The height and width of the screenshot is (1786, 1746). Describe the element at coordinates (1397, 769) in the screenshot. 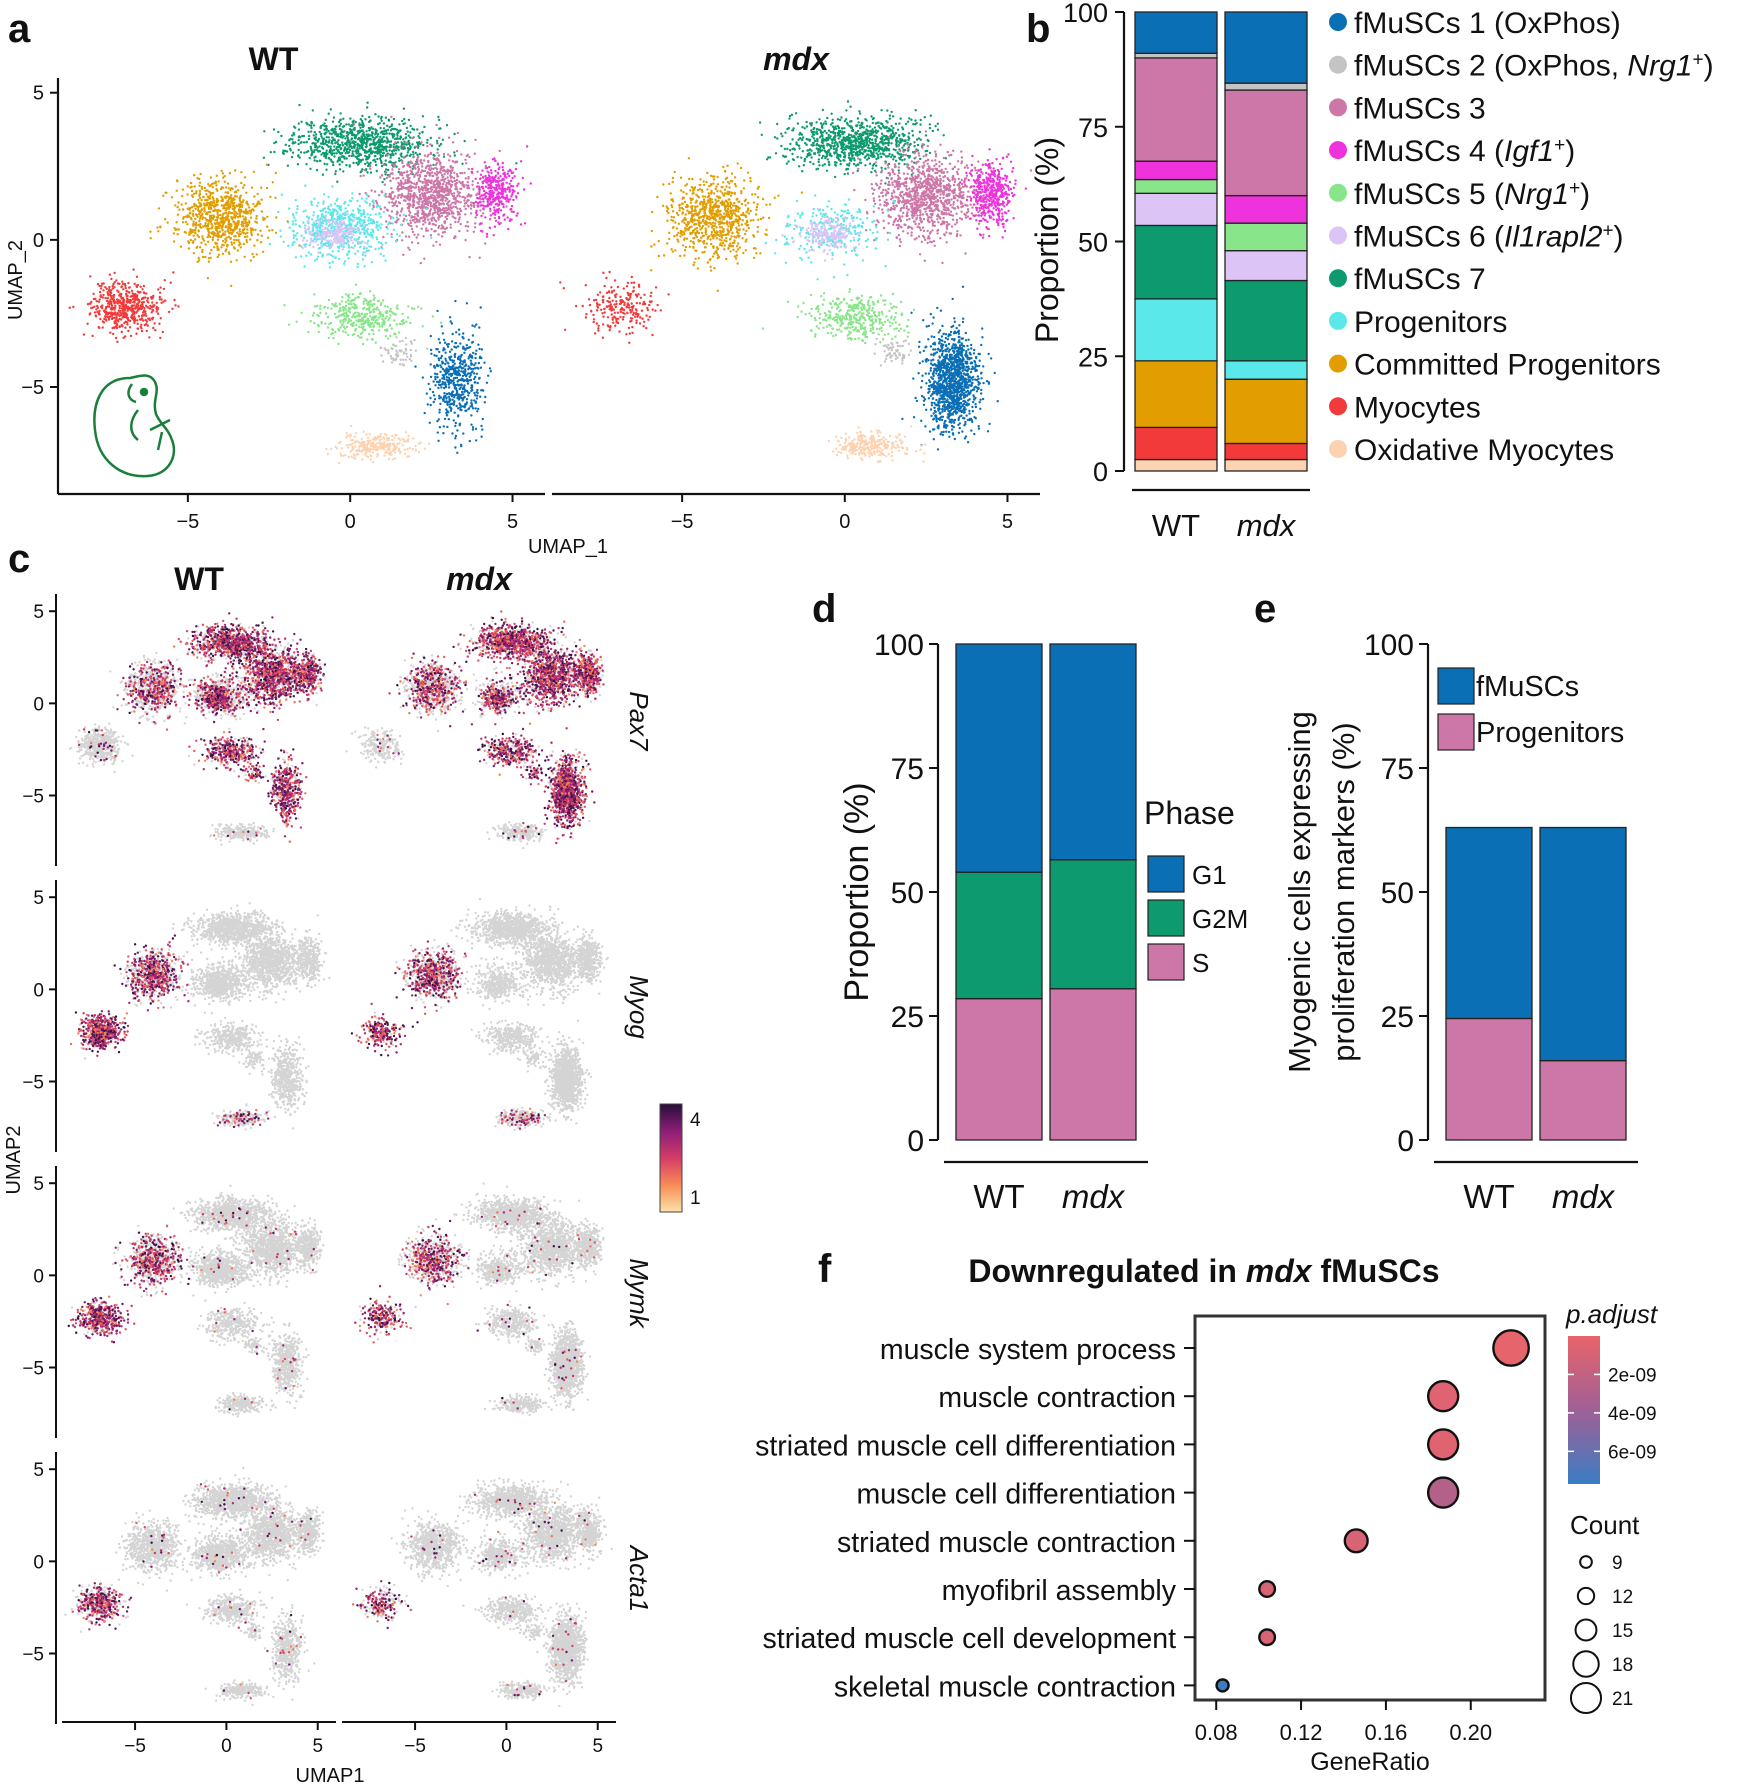

I see `y-tick-label: 75` at that location.